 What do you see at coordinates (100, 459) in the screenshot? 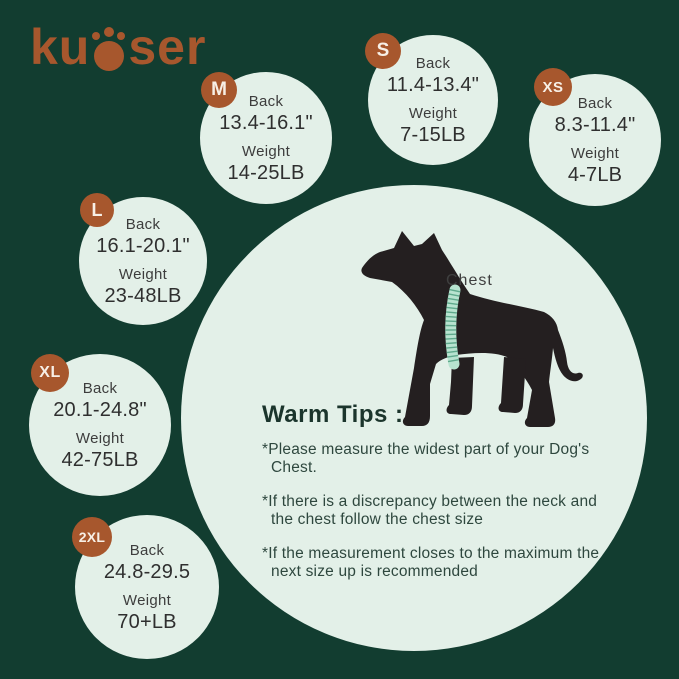
I see `weight-value: 42-75LB` at bounding box center [100, 459].